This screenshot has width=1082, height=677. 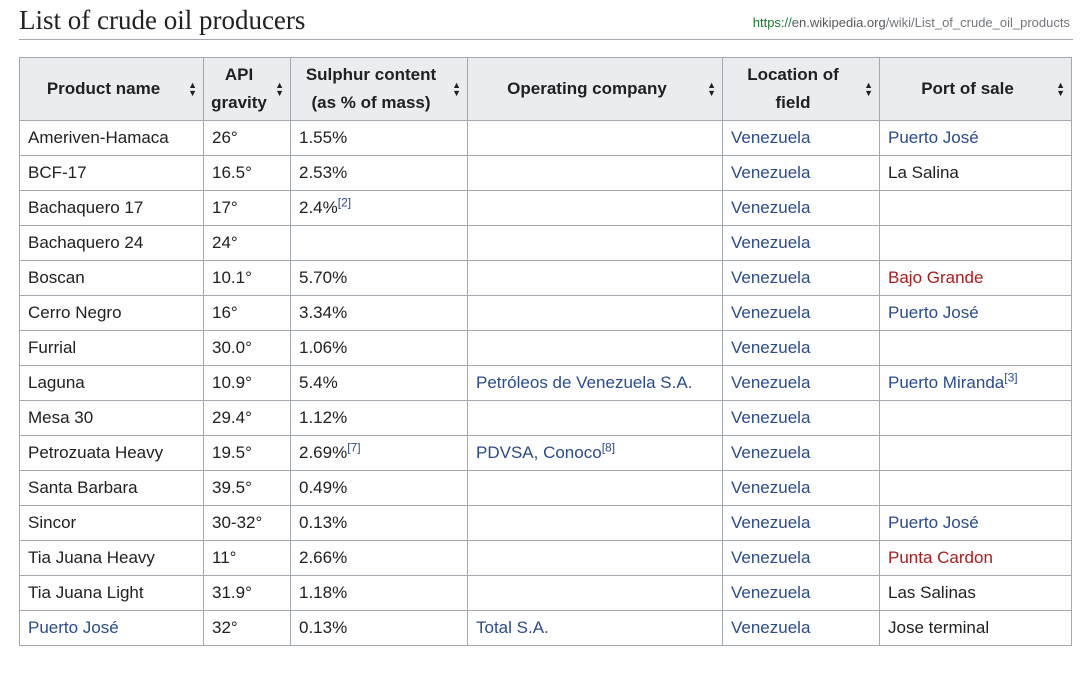 What do you see at coordinates (232, 487) in the screenshot?
I see `api-gravity-value: 39.5°` at bounding box center [232, 487].